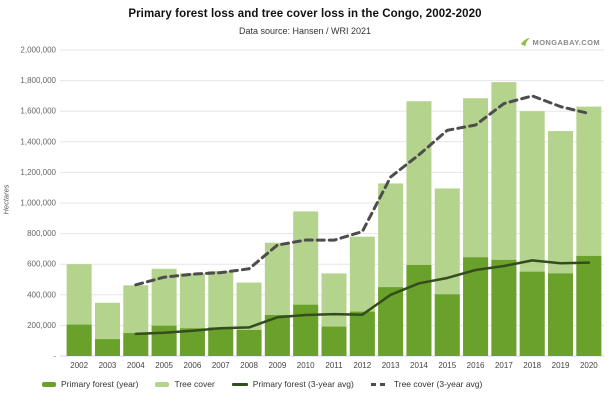 The height and width of the screenshot is (407, 610). I want to click on bar-primary-forest-2012, so click(362, 333).